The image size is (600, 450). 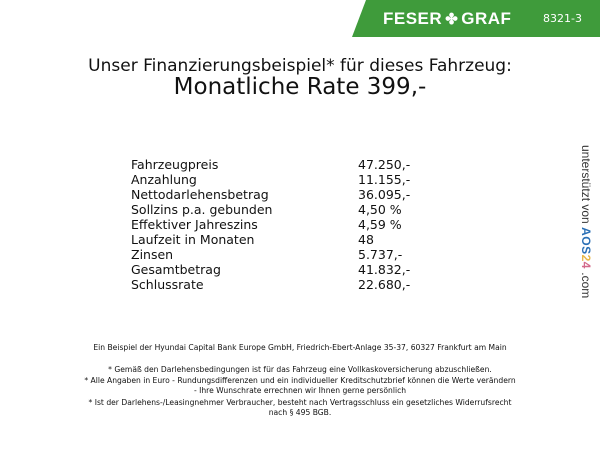 I want to click on clover-icon: ✤, so click(x=452, y=19).